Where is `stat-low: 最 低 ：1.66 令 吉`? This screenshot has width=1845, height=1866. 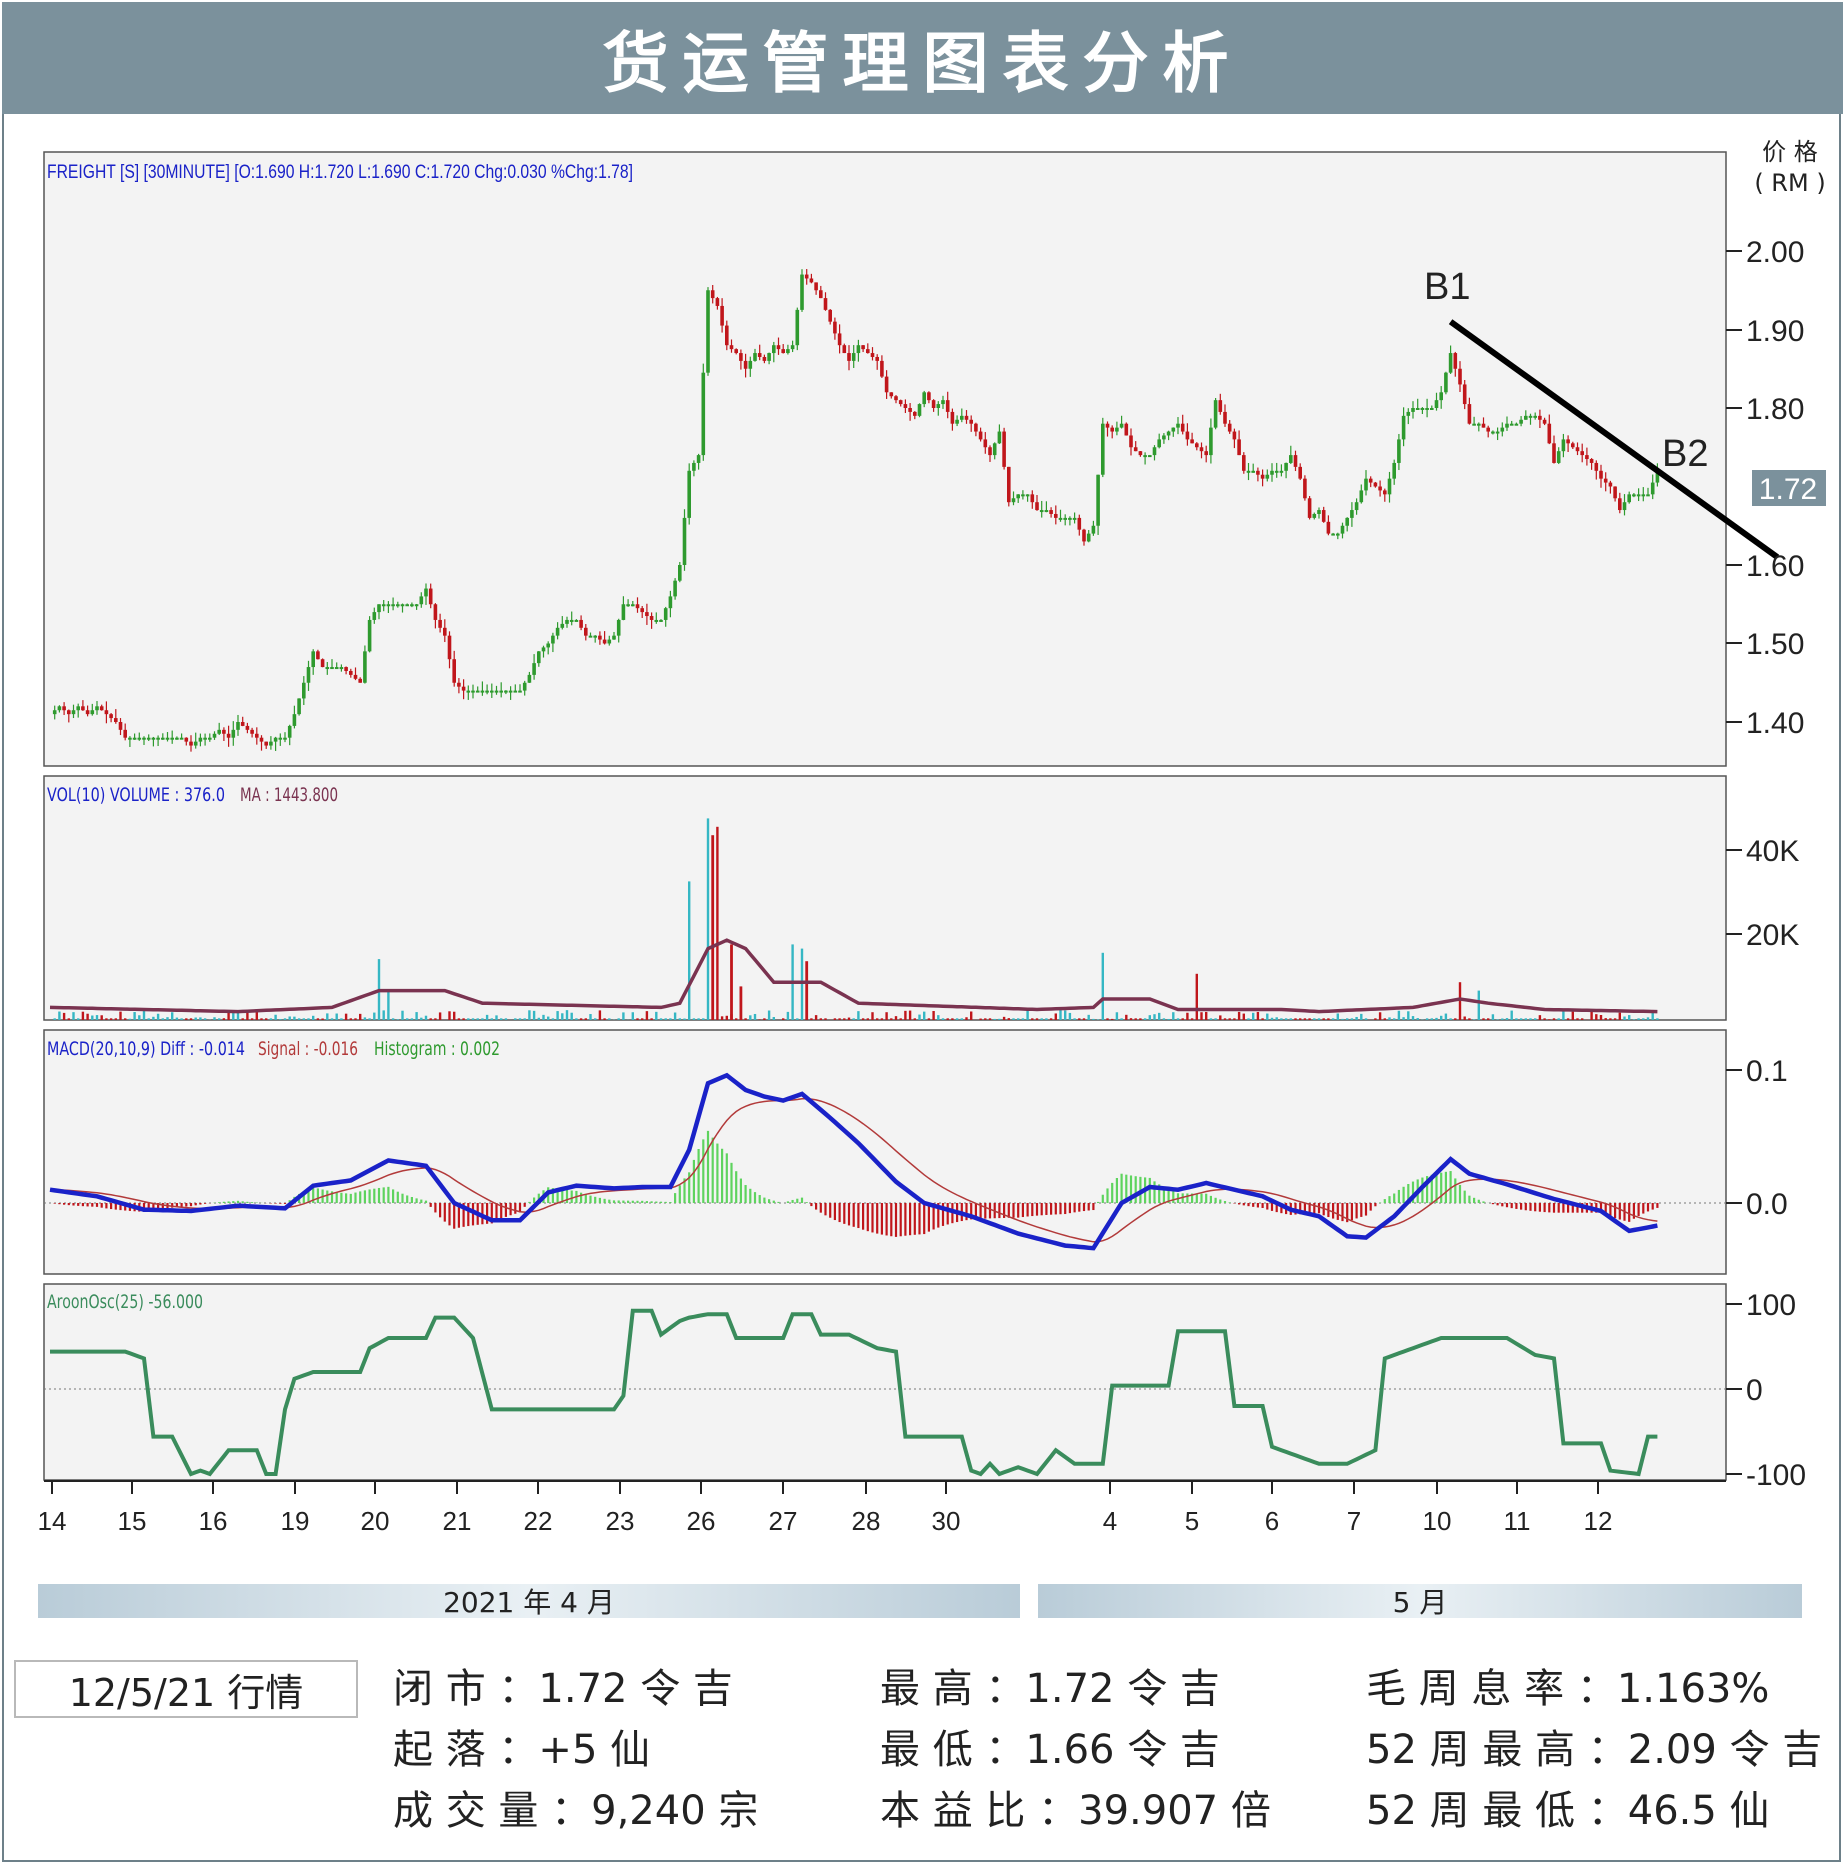 stat-low: 最 低 ：1.66 令 吉 is located at coordinates (1050, 1750).